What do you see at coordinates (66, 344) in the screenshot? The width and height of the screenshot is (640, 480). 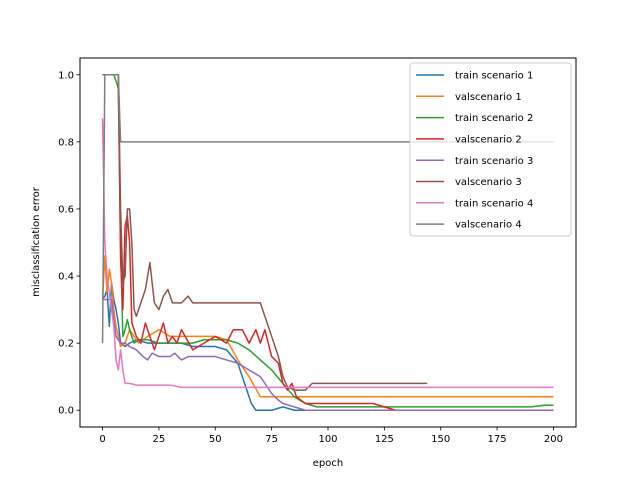 I see `y-tick-label: 0.2` at bounding box center [66, 344].